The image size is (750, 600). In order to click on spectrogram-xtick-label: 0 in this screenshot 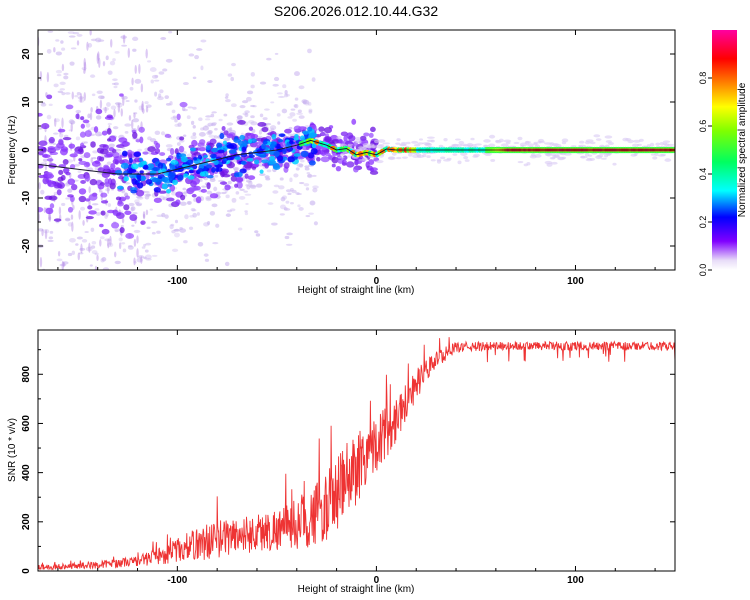, I will do `click(377, 281)`.